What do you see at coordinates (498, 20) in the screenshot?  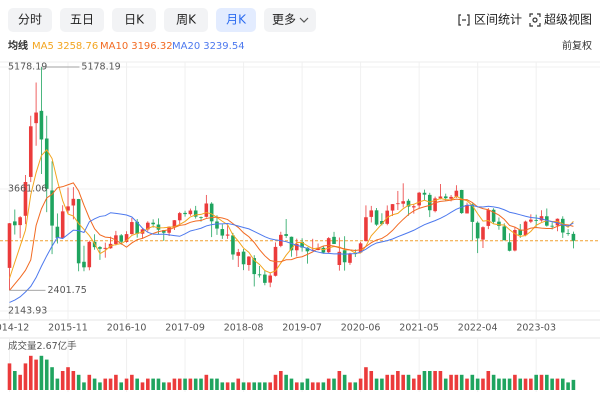 I see `tool-range-stat: 区间统计` at bounding box center [498, 20].